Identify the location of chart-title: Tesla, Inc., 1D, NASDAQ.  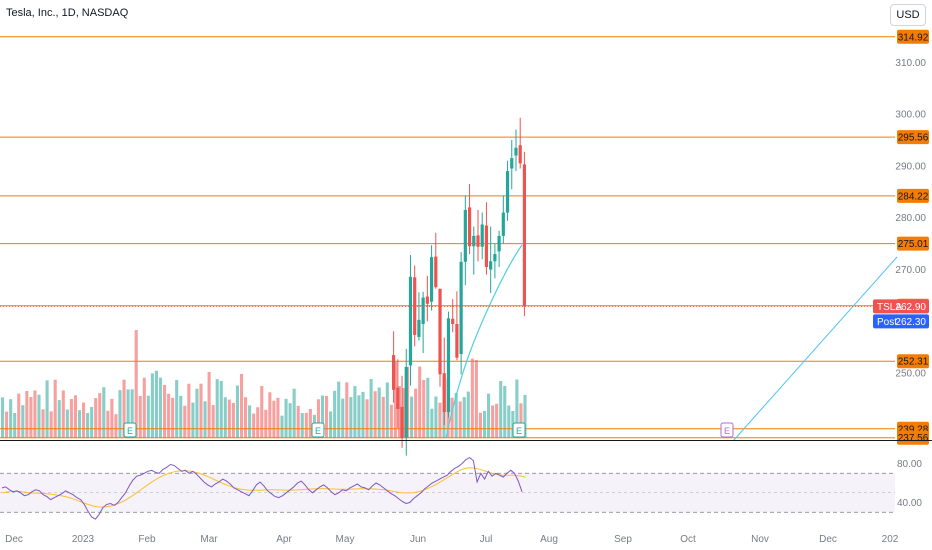
(67, 13).